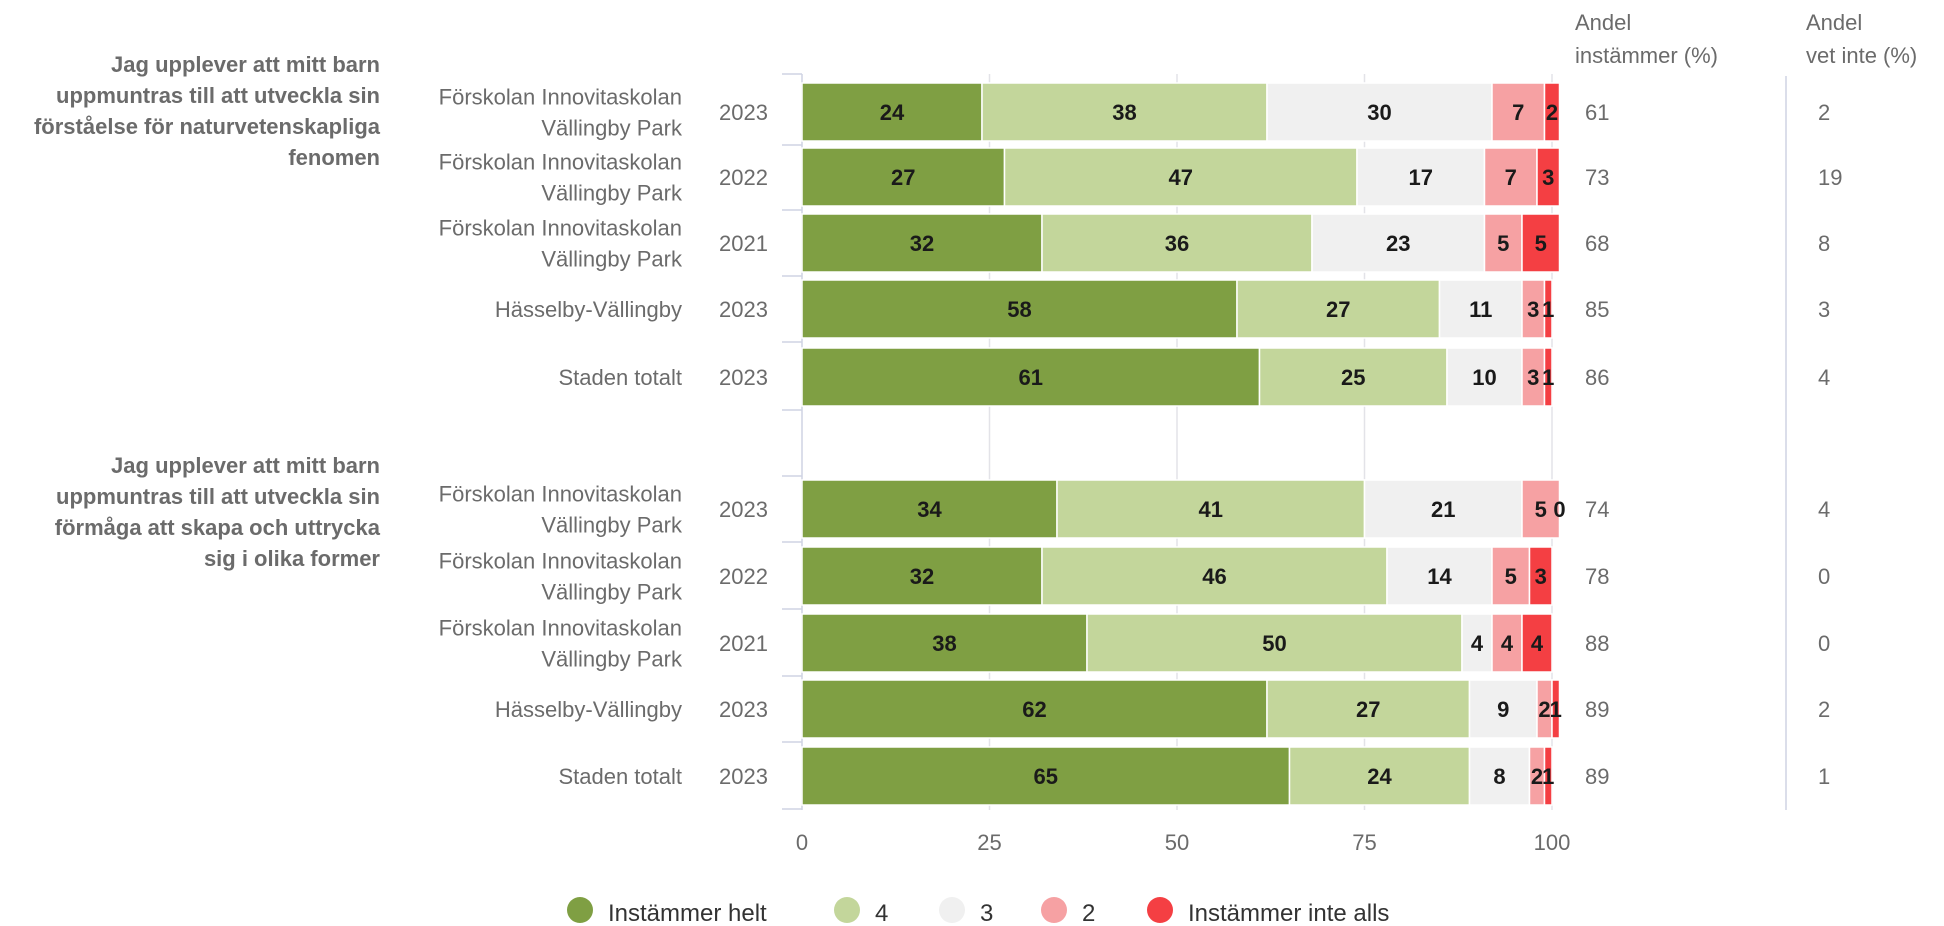 This screenshot has height=926, width=1944. I want to click on x-tick-label: 25, so click(989, 842).